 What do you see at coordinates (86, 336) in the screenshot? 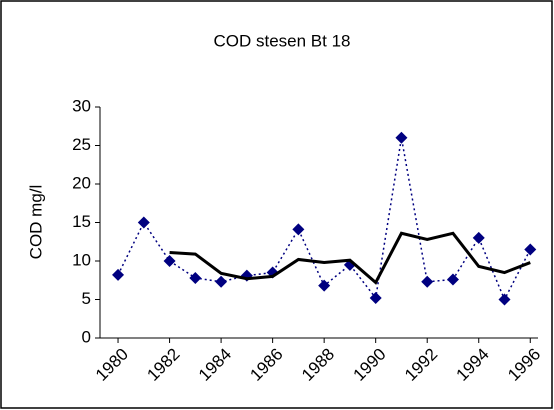
I see `y-tick-label: 0` at bounding box center [86, 336].